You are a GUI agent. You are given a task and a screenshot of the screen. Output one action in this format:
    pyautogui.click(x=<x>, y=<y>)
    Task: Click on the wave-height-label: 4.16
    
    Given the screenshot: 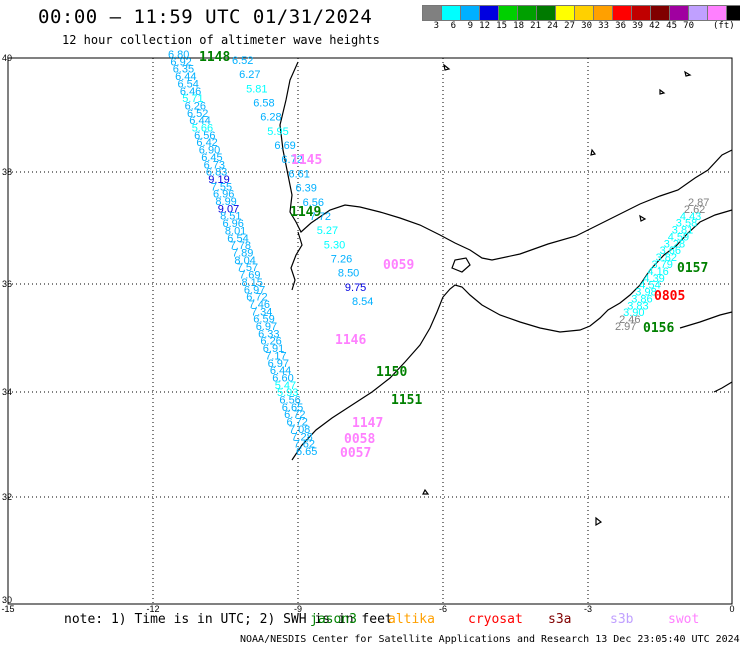 What is the action you would take?
    pyautogui.click(x=657, y=272)
    